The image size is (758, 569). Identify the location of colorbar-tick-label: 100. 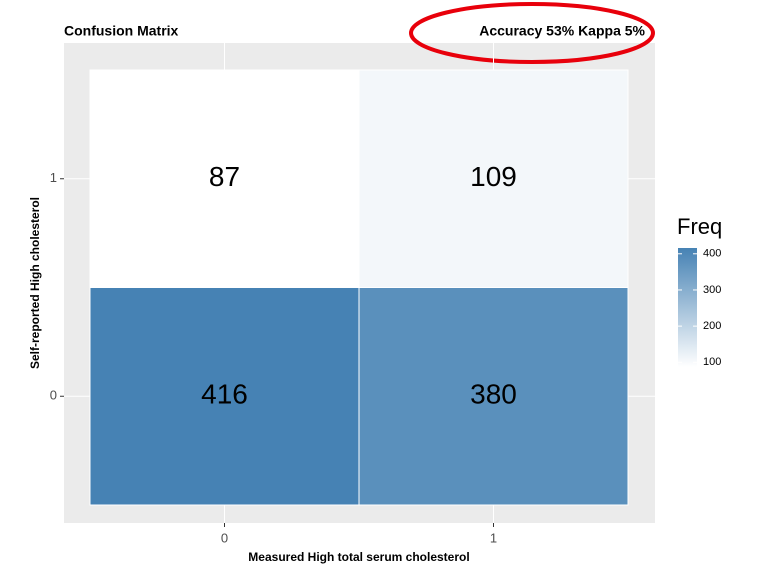
(712, 362).